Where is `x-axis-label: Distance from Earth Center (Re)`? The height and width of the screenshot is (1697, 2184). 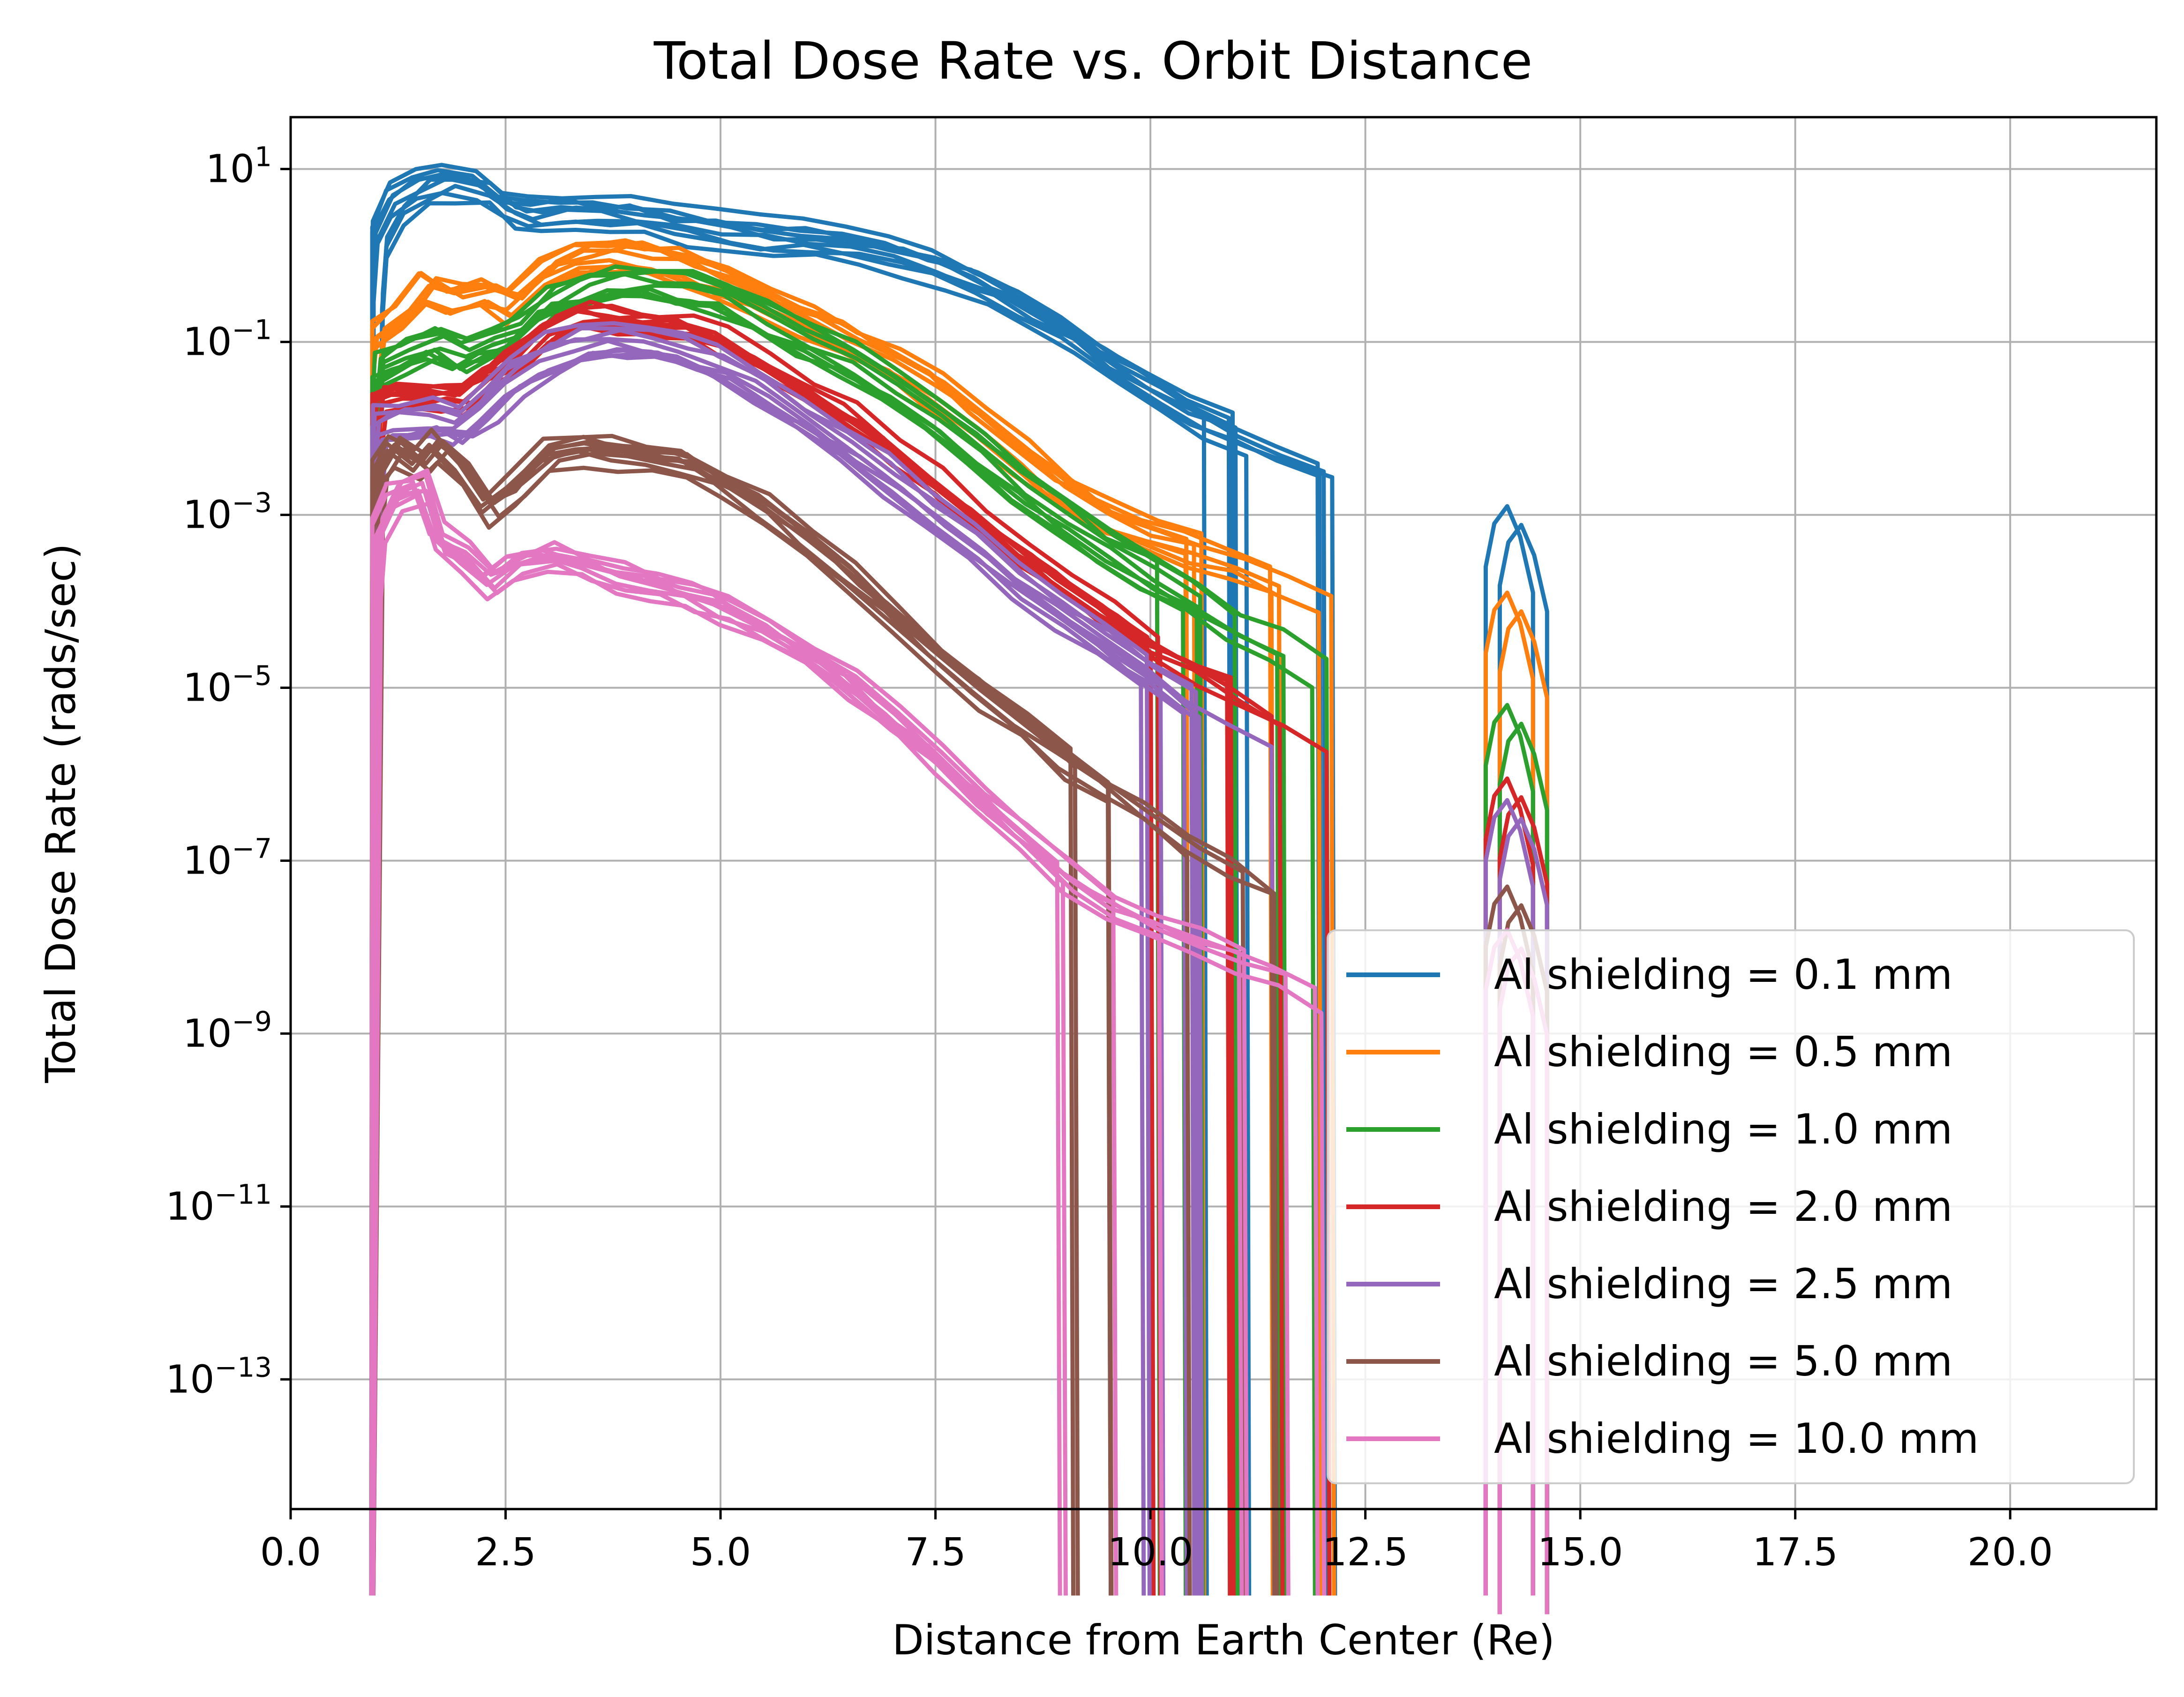
x-axis-label: Distance from Earth Center (Re) is located at coordinates (1223, 1640).